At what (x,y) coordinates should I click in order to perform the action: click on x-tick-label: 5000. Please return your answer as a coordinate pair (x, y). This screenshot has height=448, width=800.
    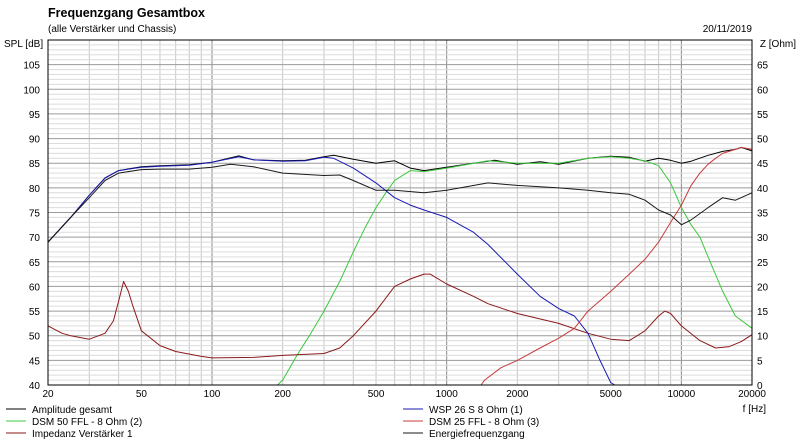
    Looking at the image, I should click on (611, 394).